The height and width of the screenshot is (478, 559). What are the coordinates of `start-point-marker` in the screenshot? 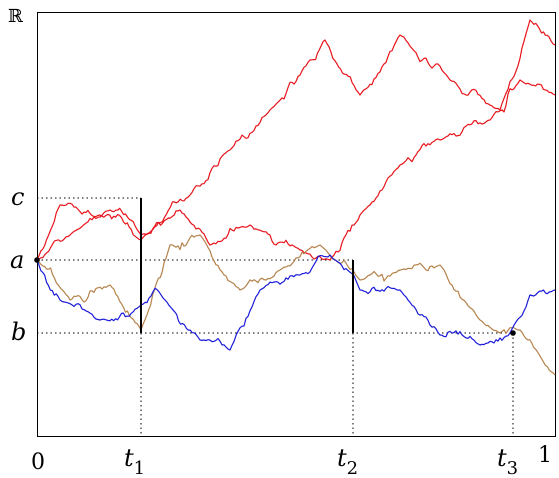 It's located at (37, 260).